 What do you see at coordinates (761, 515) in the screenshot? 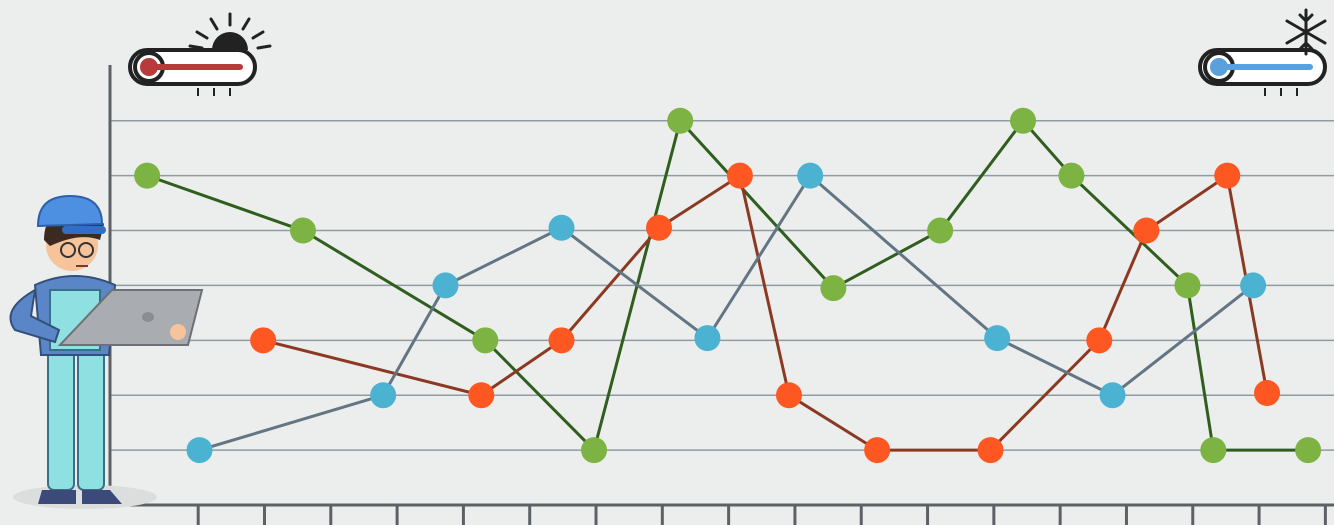
I see `x-ticks` at bounding box center [761, 515].